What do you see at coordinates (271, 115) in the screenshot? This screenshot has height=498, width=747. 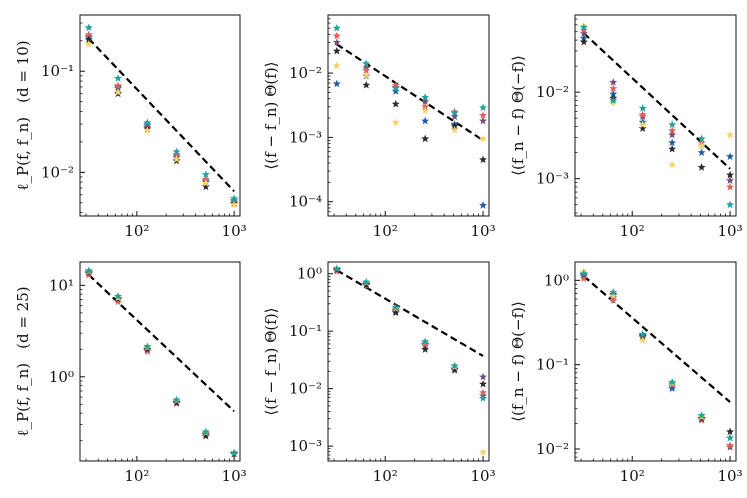 I see `y-axis-label: ⟨(f − f_n) Θ(f)⟩` at bounding box center [271, 115].